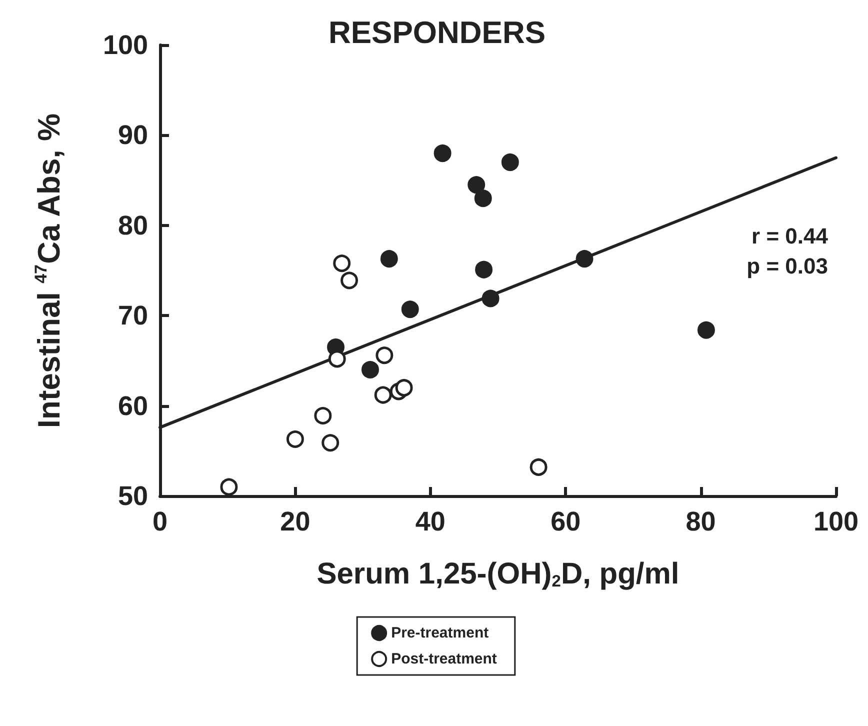 This screenshot has height=726, width=868. What do you see at coordinates (295, 521) in the screenshot?
I see `x-tick-label: 20` at bounding box center [295, 521].